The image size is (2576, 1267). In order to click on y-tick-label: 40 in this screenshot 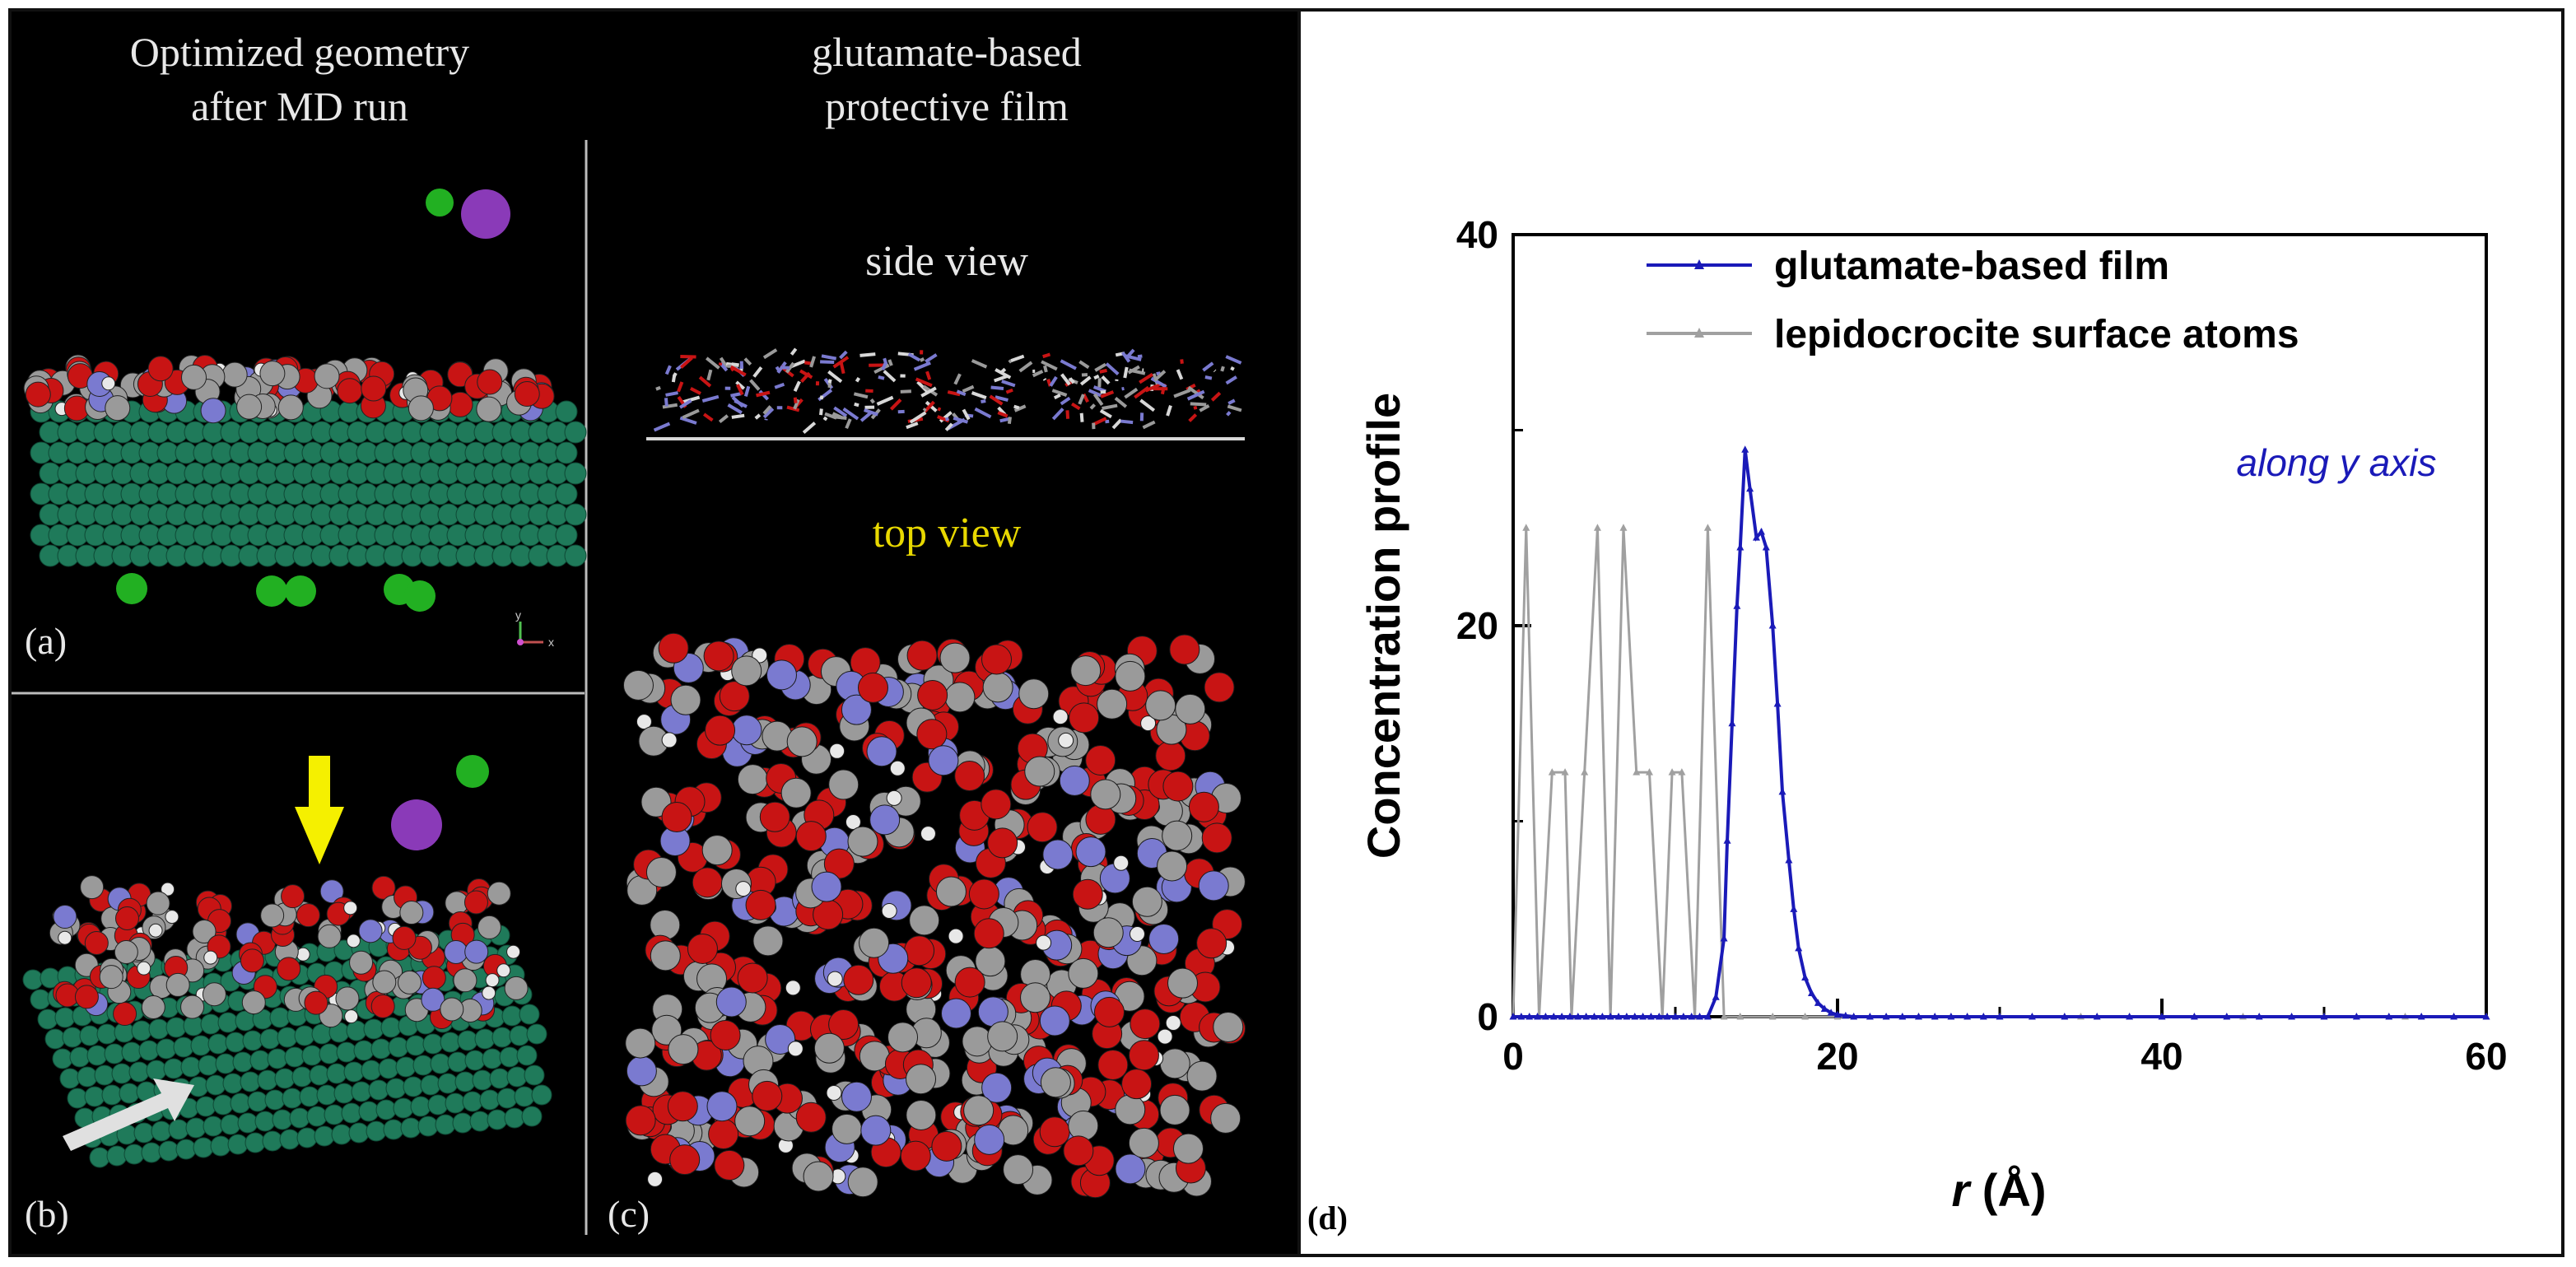, I will do `click(1477, 235)`.